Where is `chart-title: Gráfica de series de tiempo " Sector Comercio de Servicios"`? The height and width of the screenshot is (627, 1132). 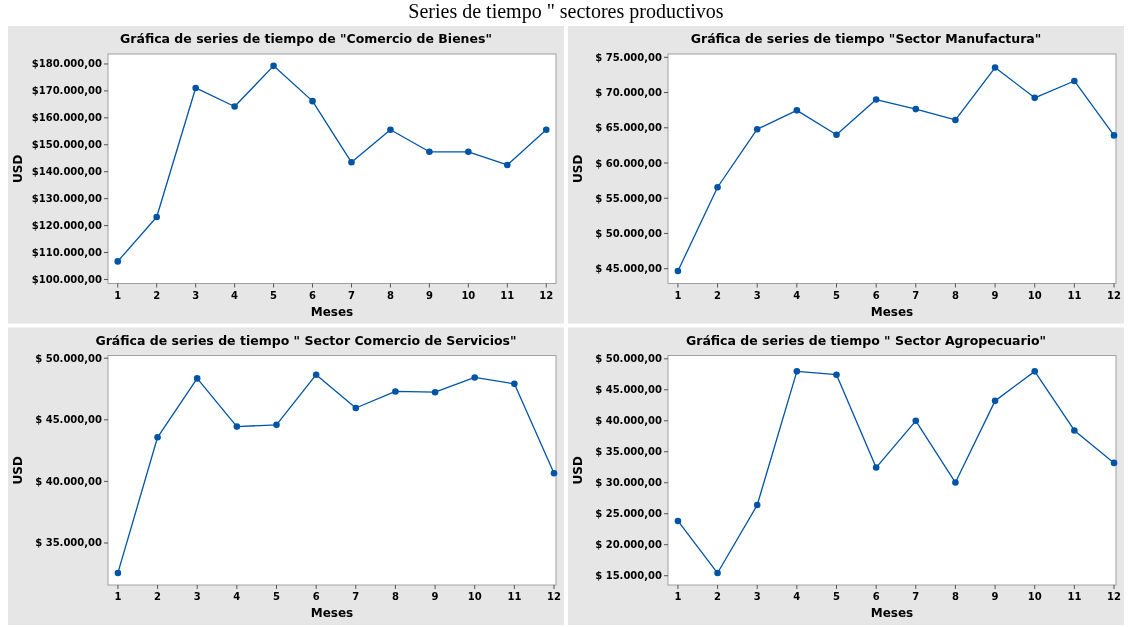 chart-title: Gráfica de series de tiempo " Sector Comercio de Servicios" is located at coordinates (306, 340).